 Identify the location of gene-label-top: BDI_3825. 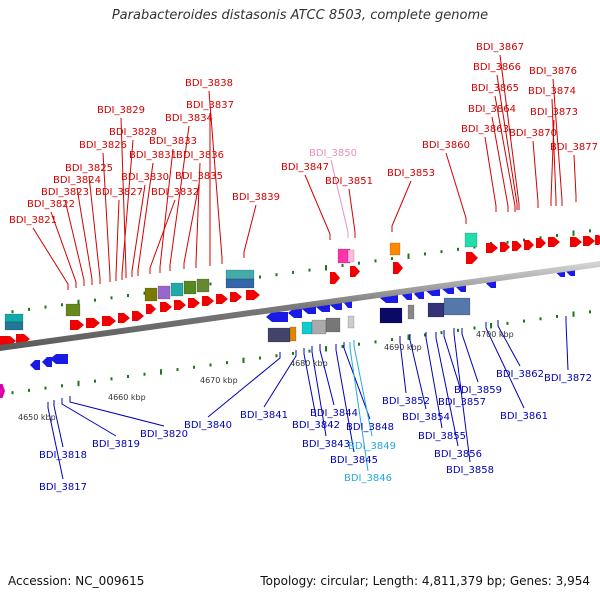
(89, 168).